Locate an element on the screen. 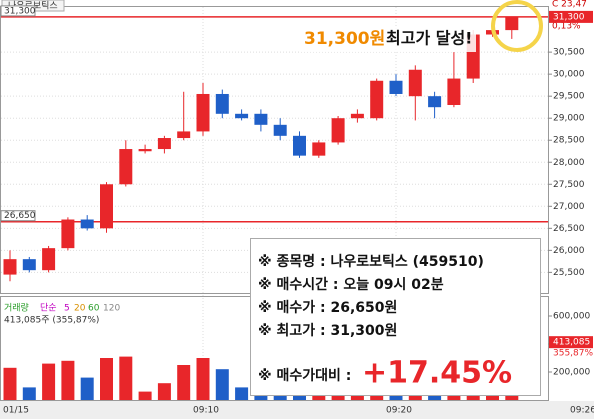 This screenshot has width=594, height=419. volume-tick-label: 200,000 is located at coordinates (571, 373).